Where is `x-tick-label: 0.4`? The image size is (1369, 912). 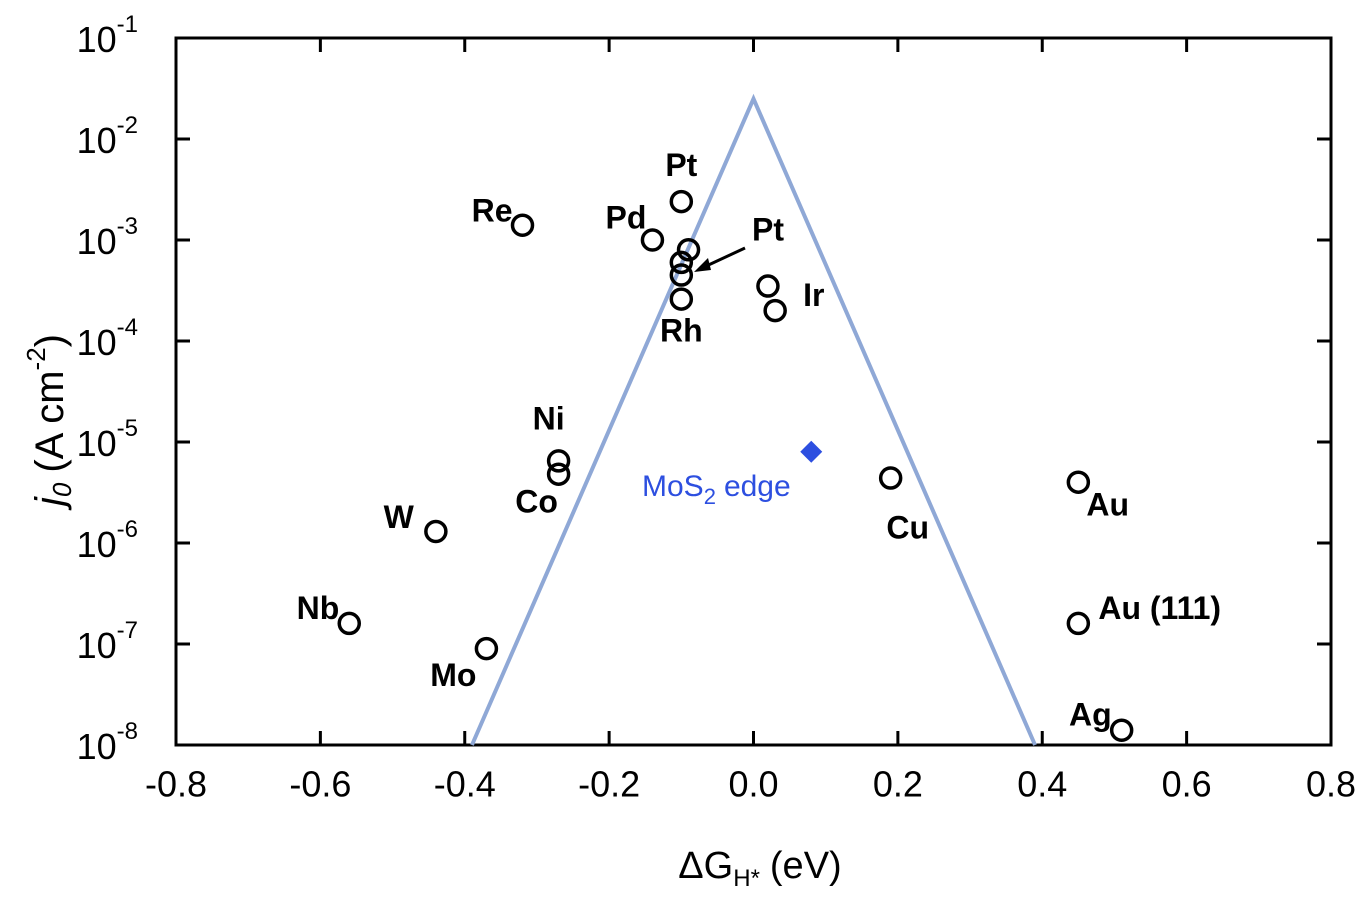
x-tick-label: 0.4 is located at coordinates (1042, 784).